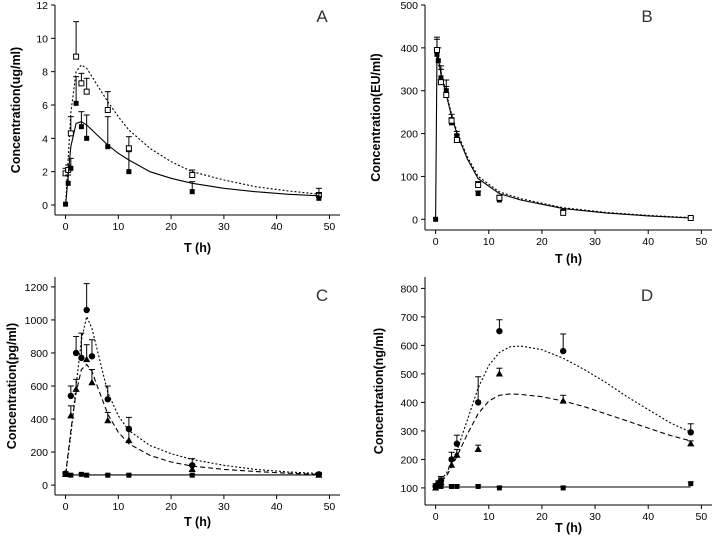 This screenshot has height=539, width=719. I want to click on y-tick-label: 100, so click(409, 177).